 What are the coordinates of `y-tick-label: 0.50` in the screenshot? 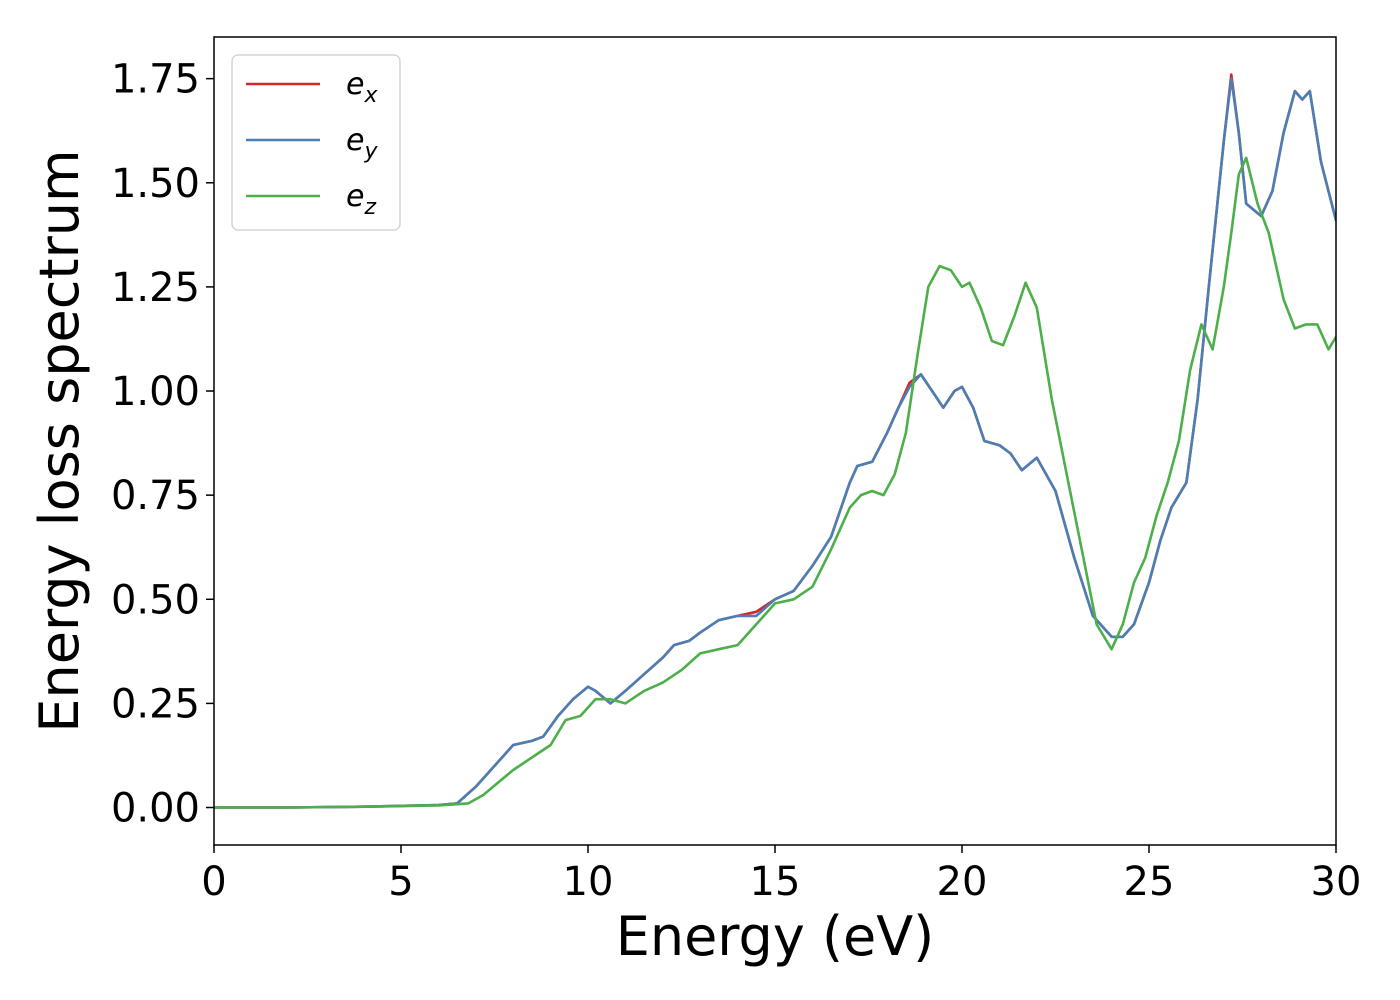 It's located at (155, 600).